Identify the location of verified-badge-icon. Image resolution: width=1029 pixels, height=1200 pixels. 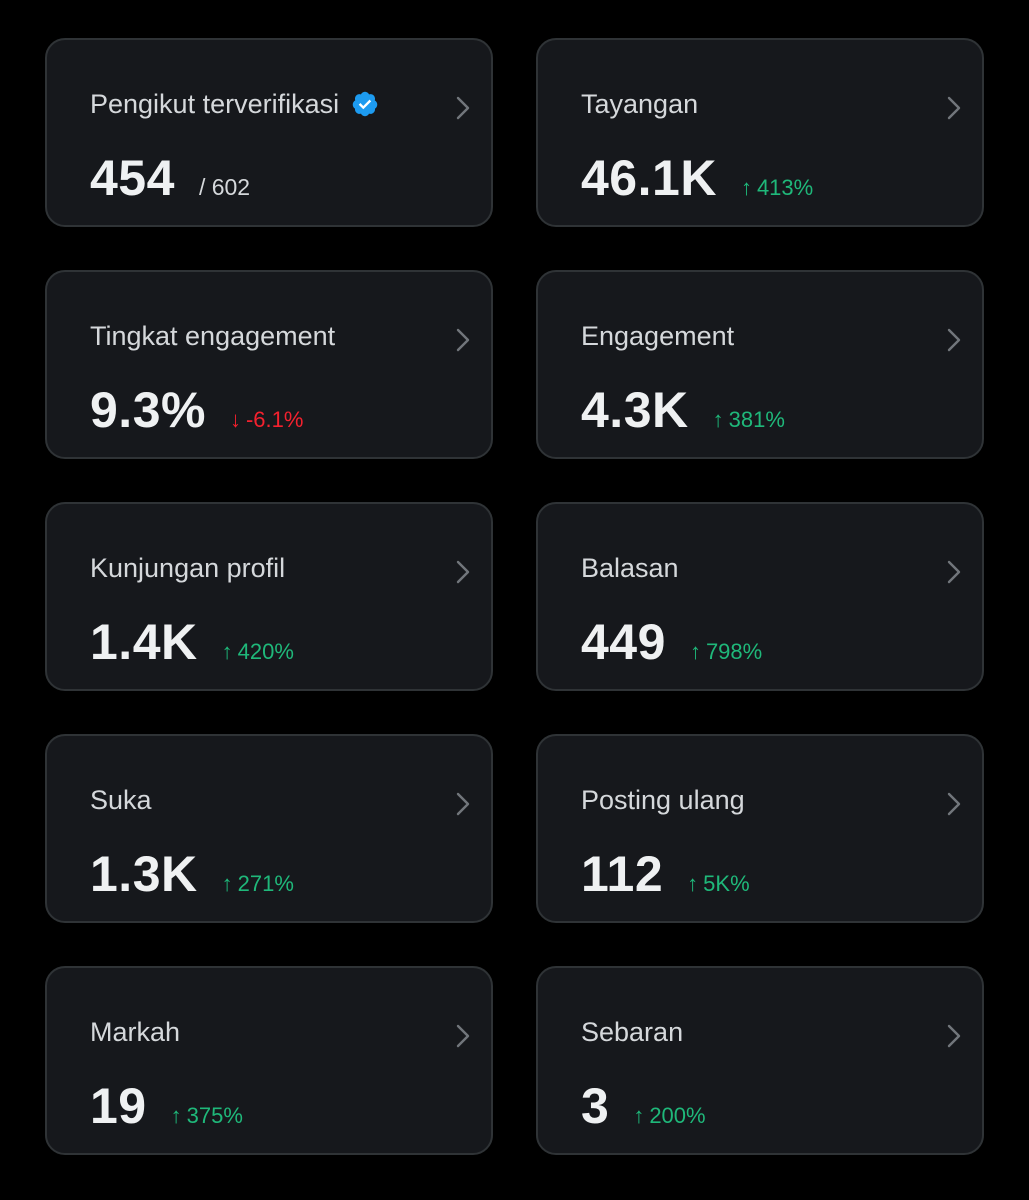
(365, 104).